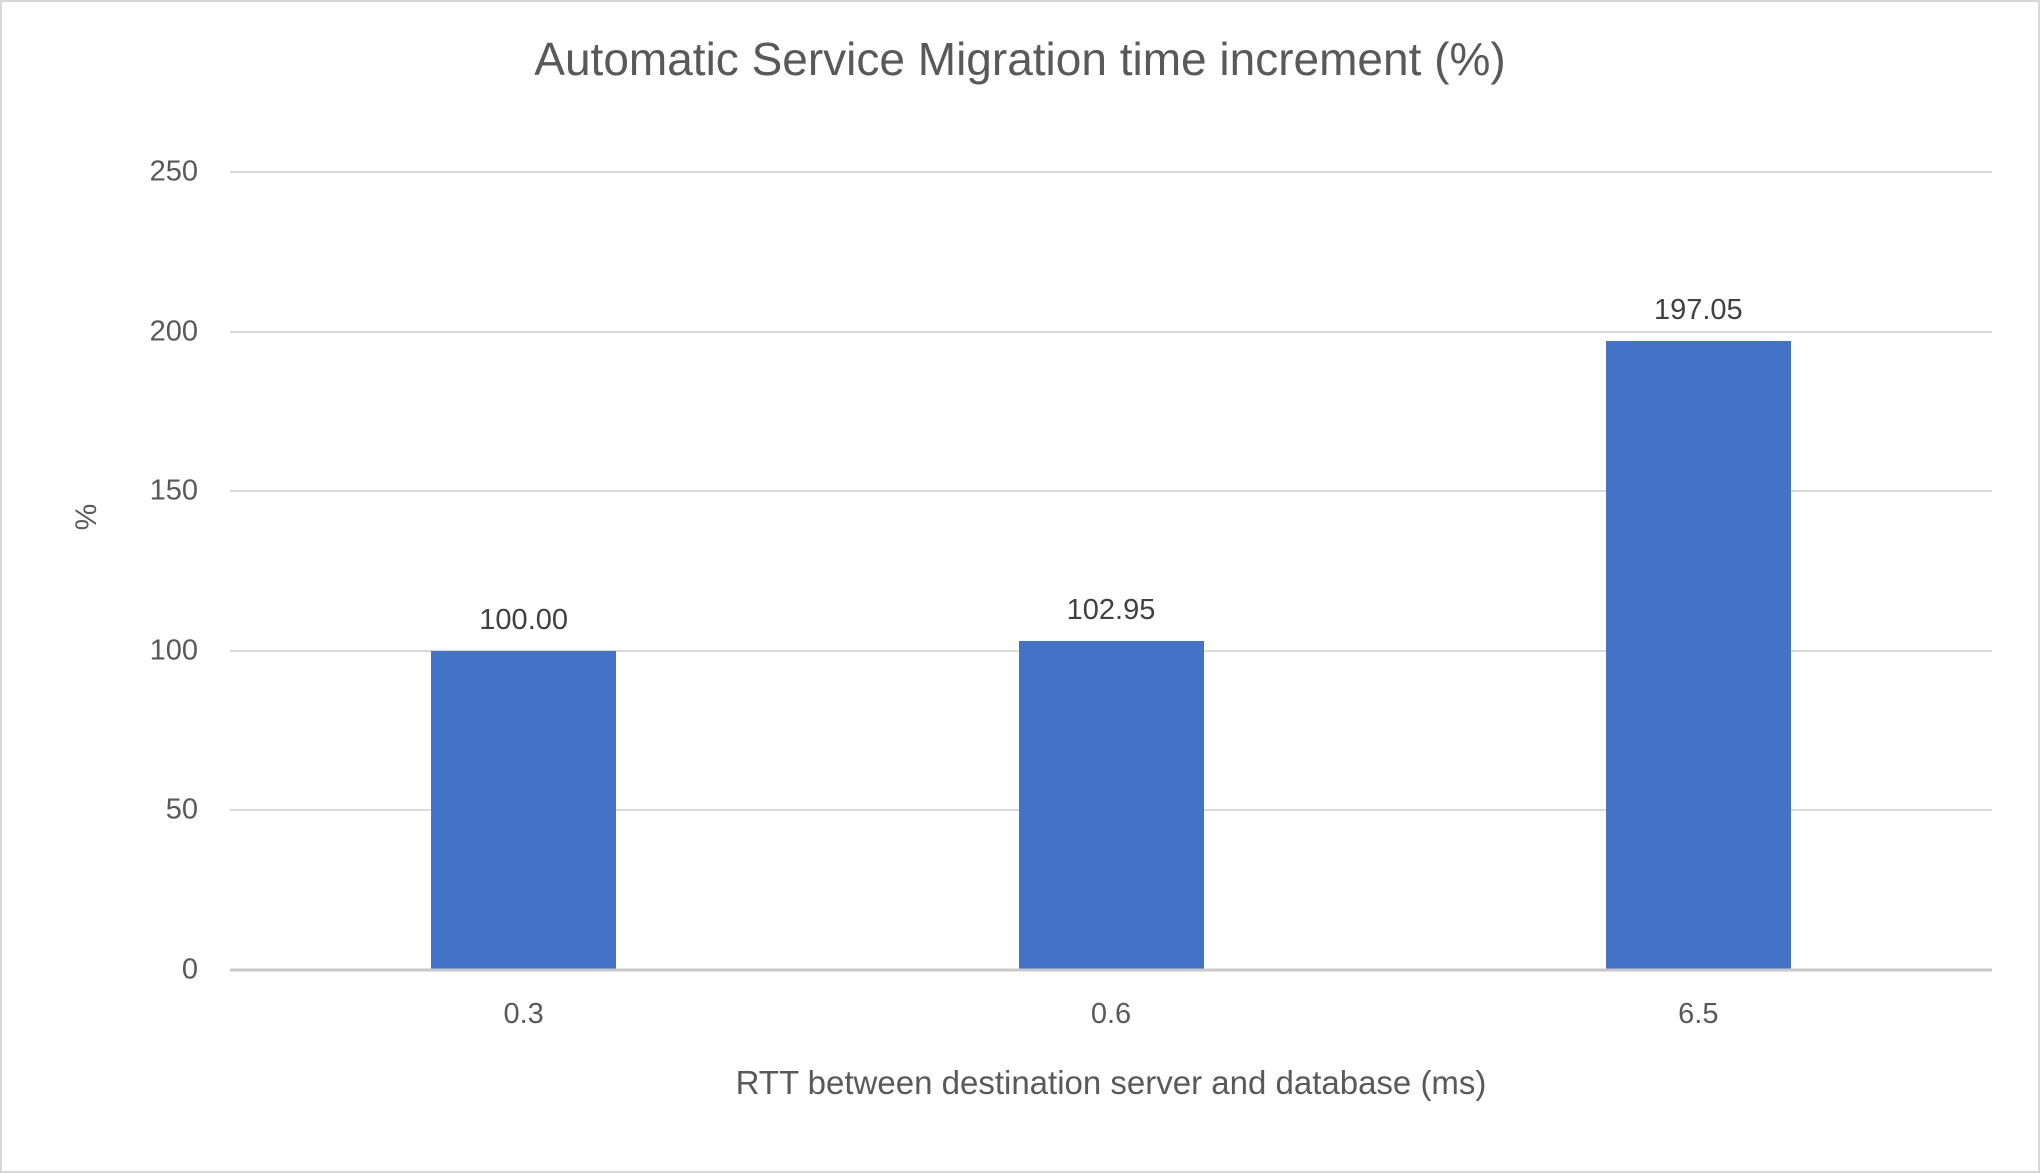 The width and height of the screenshot is (2040, 1173). I want to click on y-axis-title: %, so click(86, 517).